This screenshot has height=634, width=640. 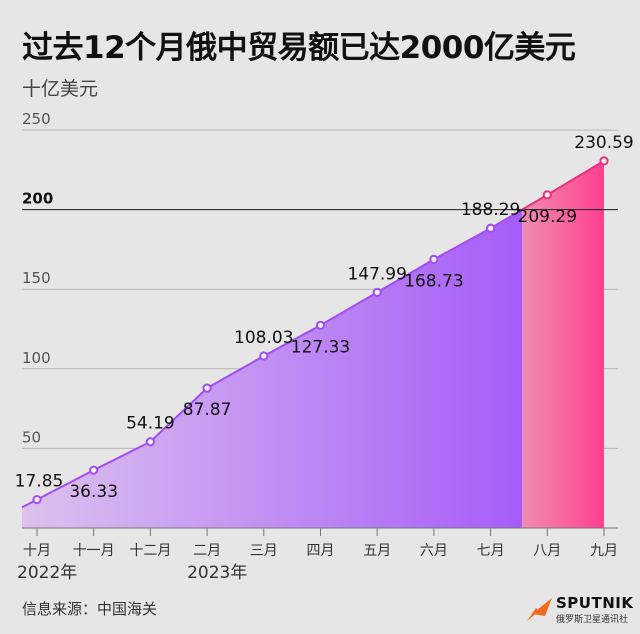 I want to click on data-label-10: 230.59, so click(x=603, y=143).